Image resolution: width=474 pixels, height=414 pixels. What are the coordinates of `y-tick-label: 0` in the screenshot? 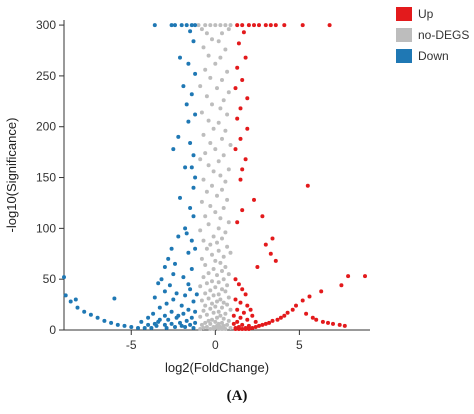 It's located at (52, 330).